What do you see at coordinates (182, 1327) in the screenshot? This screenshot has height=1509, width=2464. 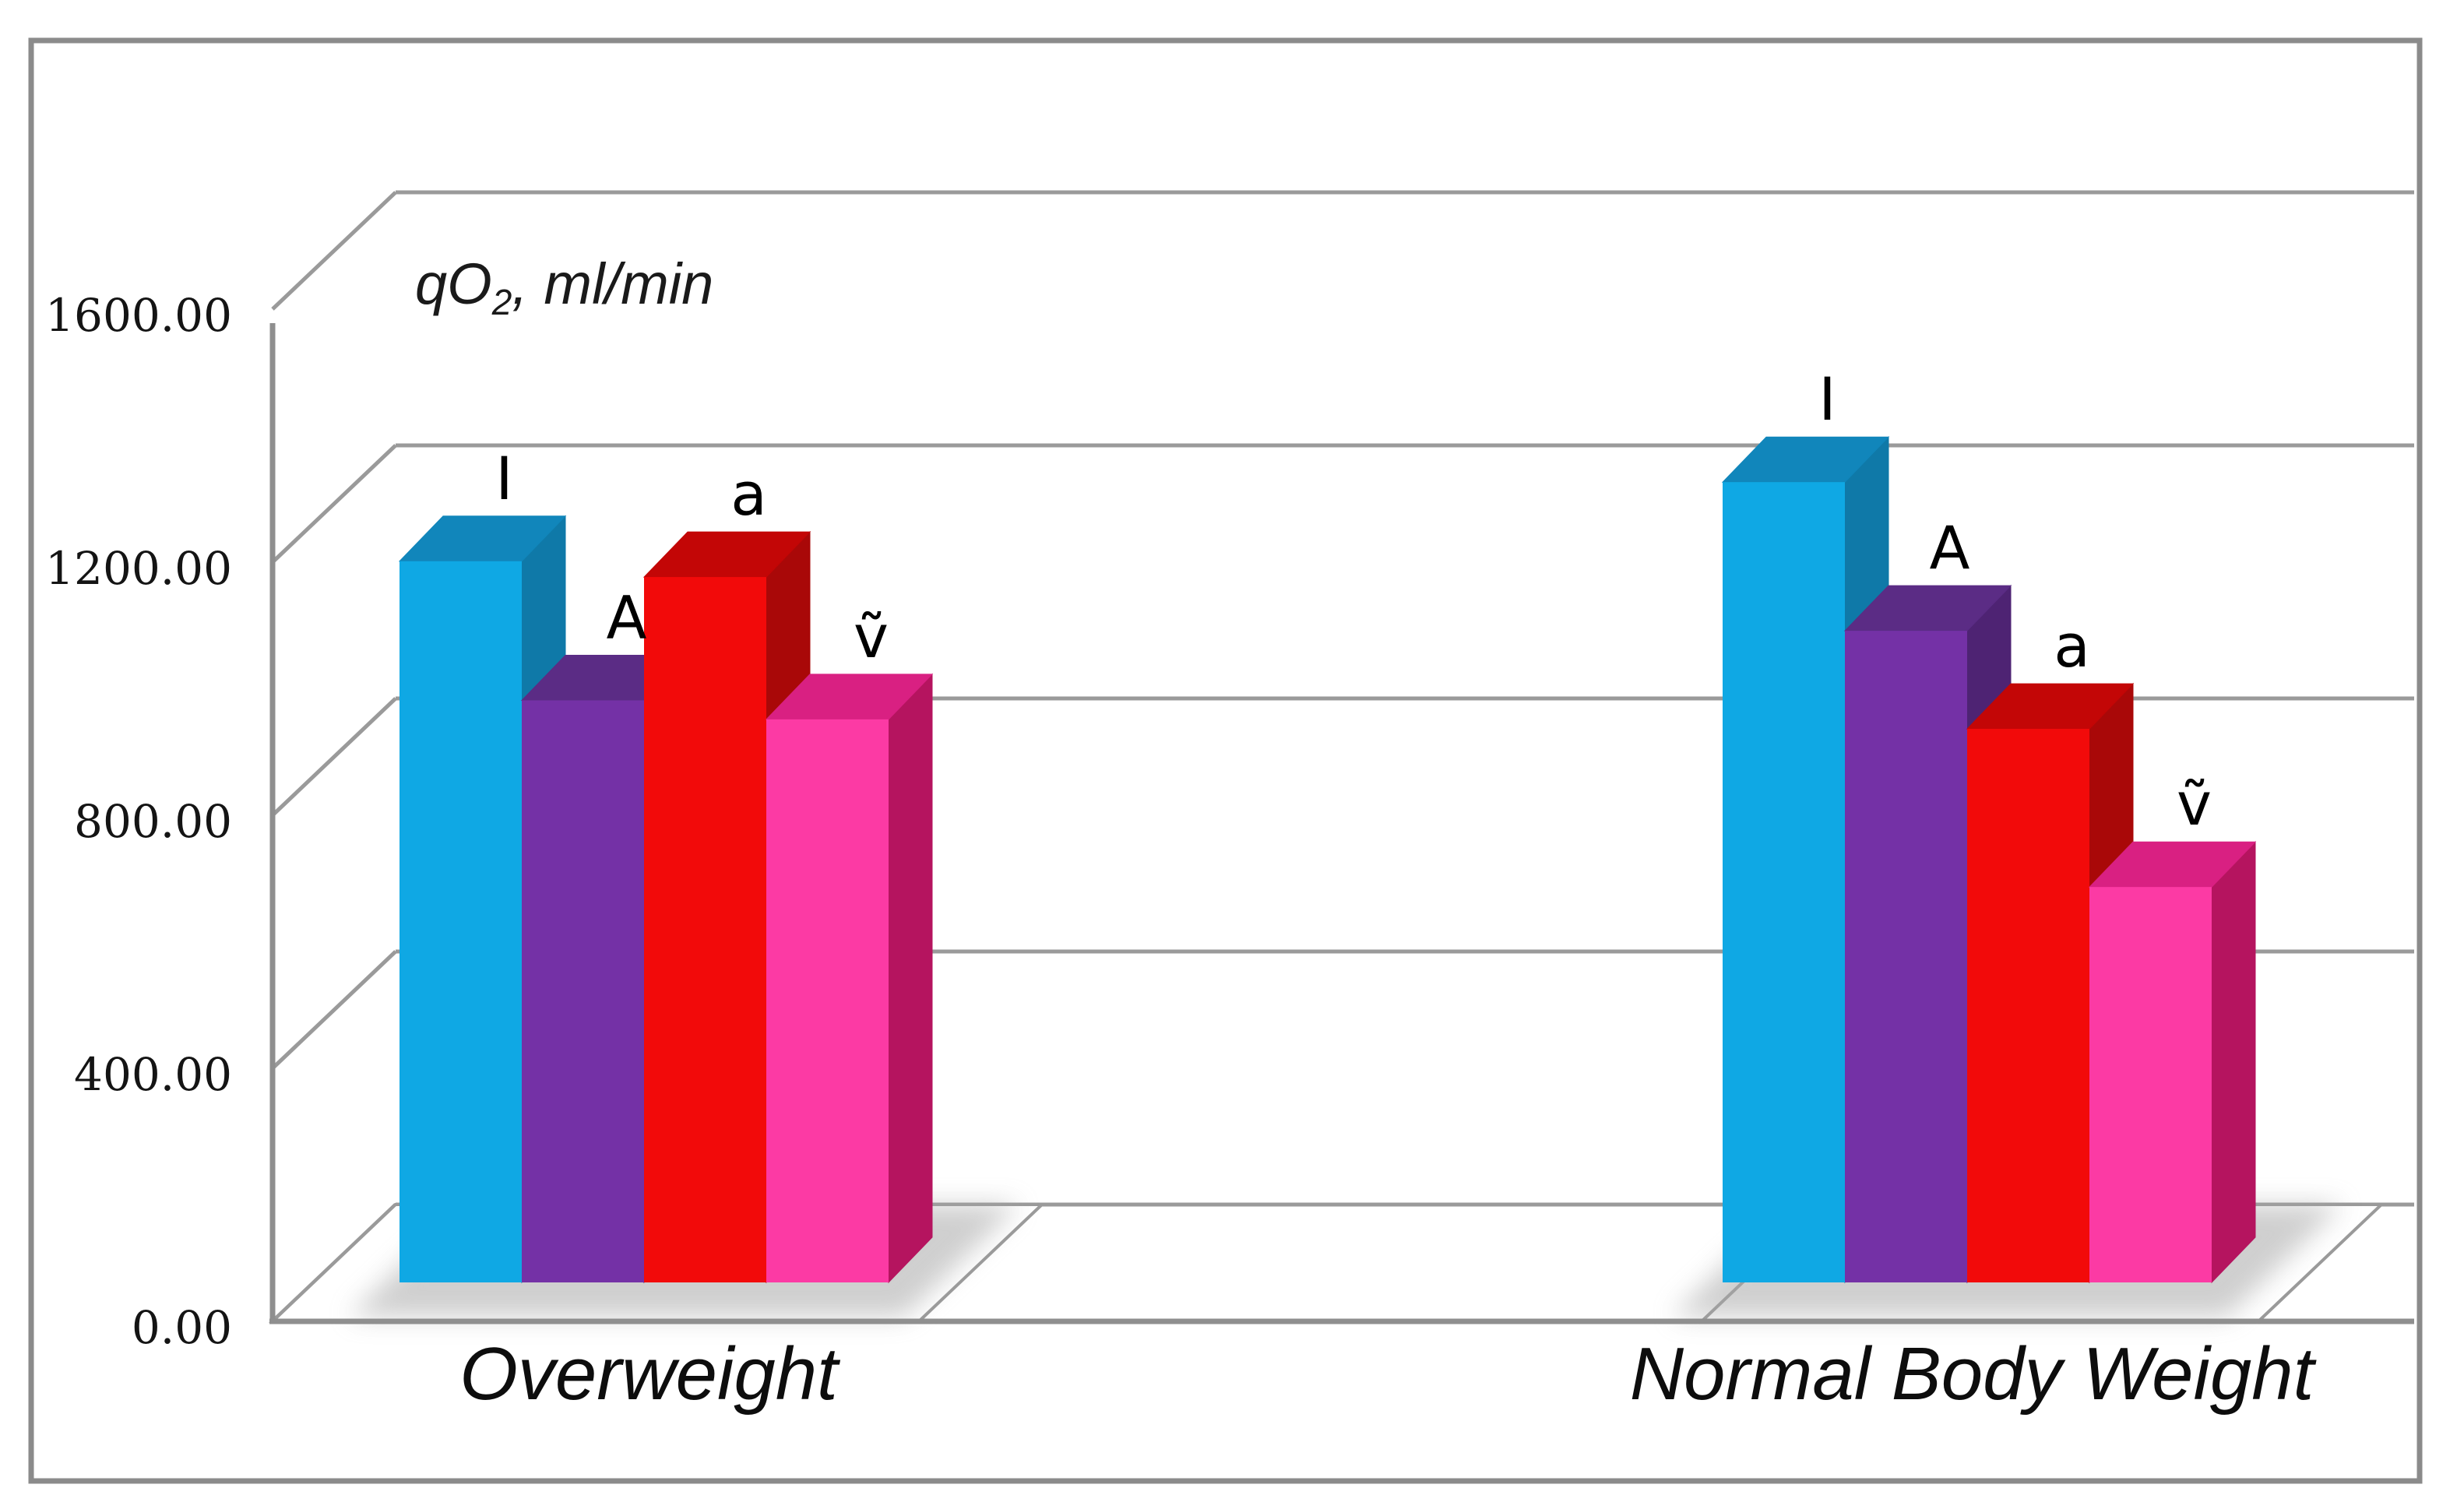 I see `value-axis-tick-label: 0.00` at bounding box center [182, 1327].